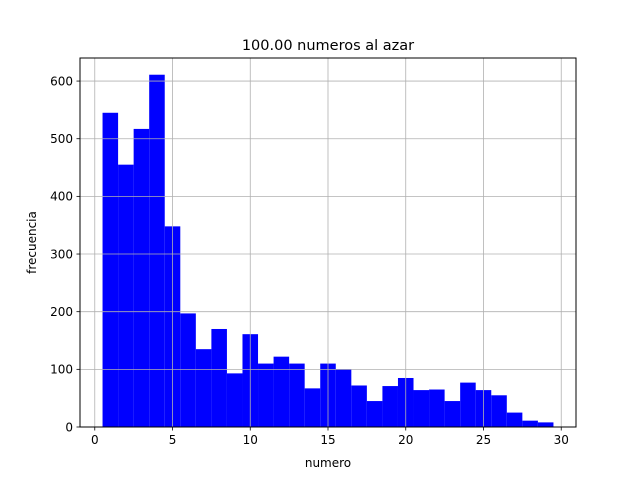  I want to click on y-axis-title: frecuencia, so click(32, 242).